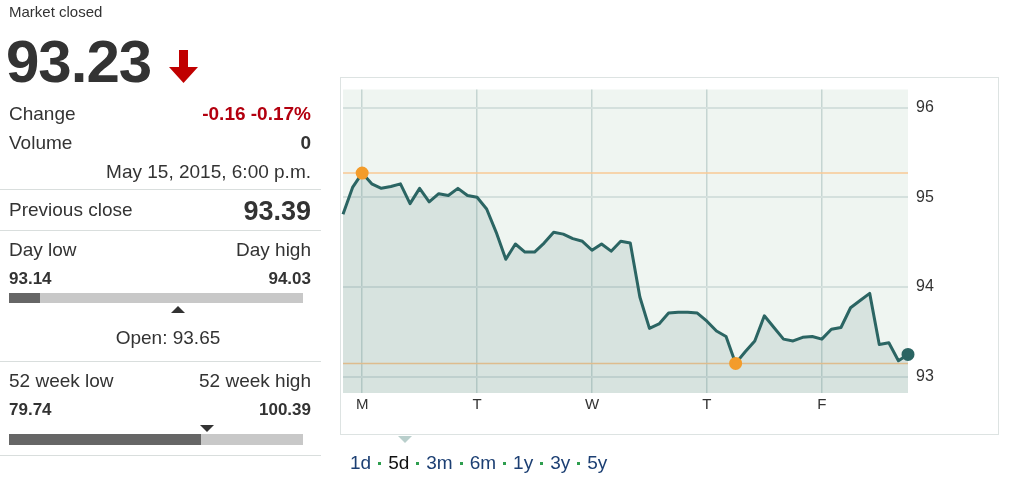 Image resolution: width=1010 pixels, height=487 pixels. What do you see at coordinates (256, 113) in the screenshot?
I see `text: -0.16 -0.17%` at bounding box center [256, 113].